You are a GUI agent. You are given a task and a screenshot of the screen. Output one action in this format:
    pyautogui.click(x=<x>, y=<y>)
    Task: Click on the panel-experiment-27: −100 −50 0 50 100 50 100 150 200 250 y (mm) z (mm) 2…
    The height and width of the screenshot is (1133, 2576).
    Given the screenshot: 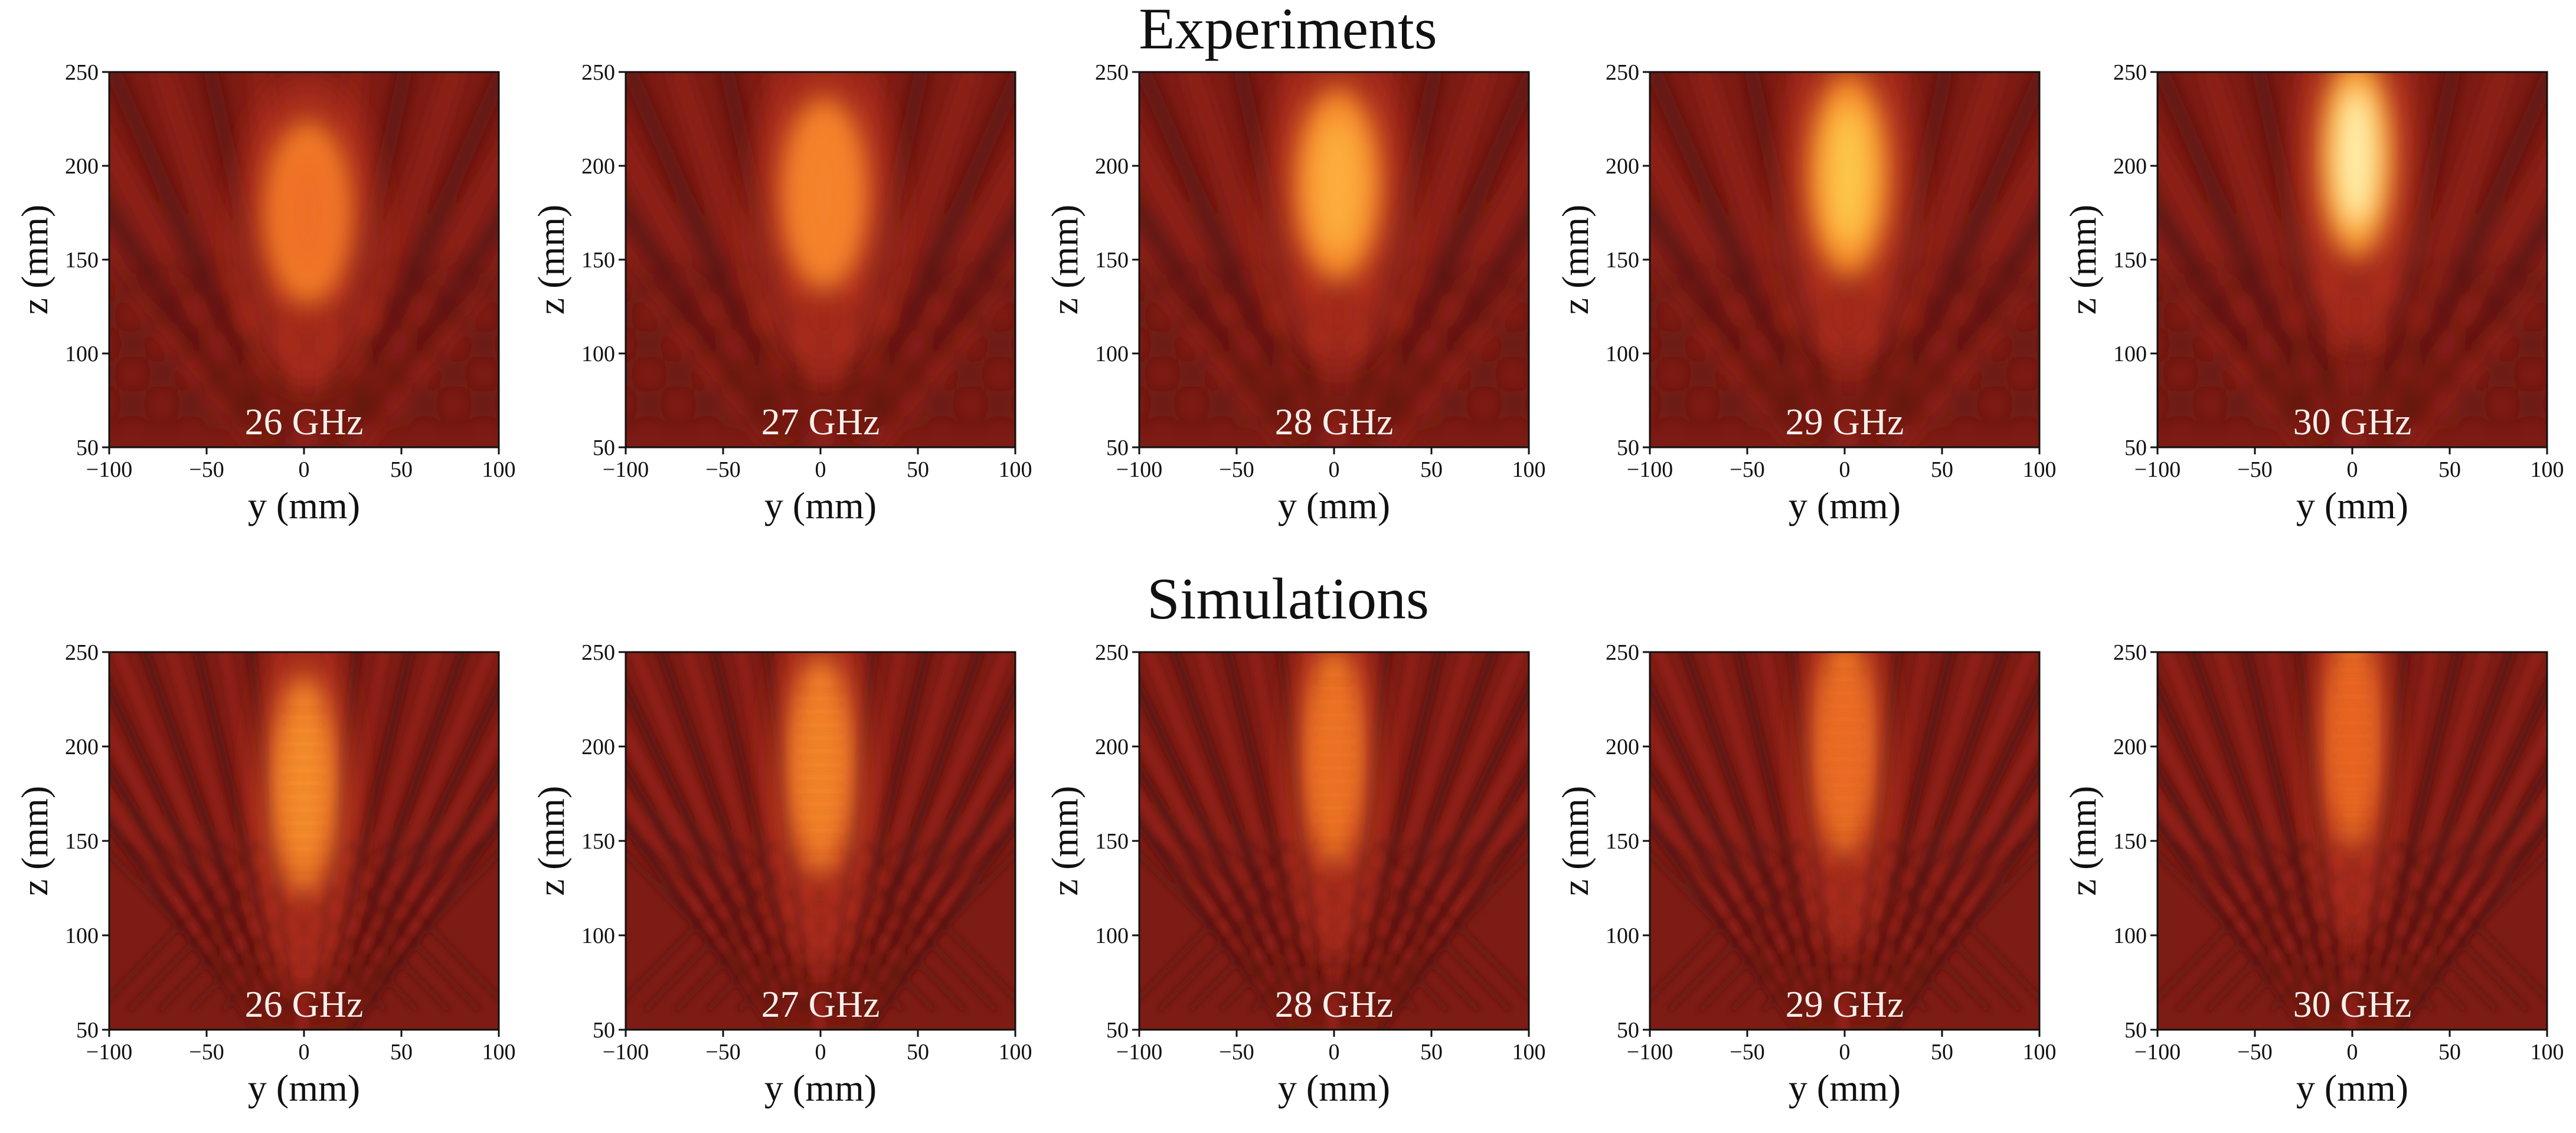 What is the action you would take?
    pyautogui.click(x=781, y=293)
    